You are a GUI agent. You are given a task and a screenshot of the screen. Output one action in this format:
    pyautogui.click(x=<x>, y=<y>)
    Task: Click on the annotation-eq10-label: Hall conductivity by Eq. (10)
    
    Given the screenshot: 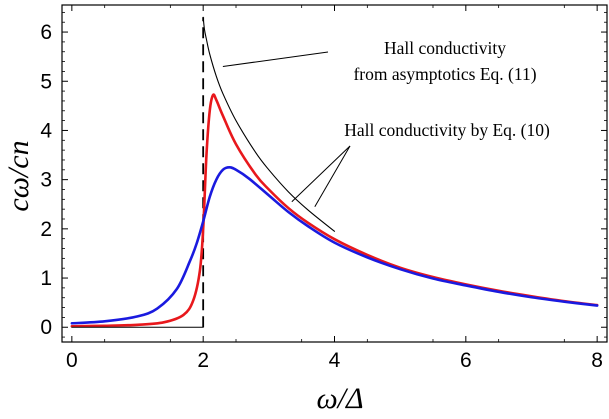 What is the action you would take?
    pyautogui.click(x=447, y=130)
    